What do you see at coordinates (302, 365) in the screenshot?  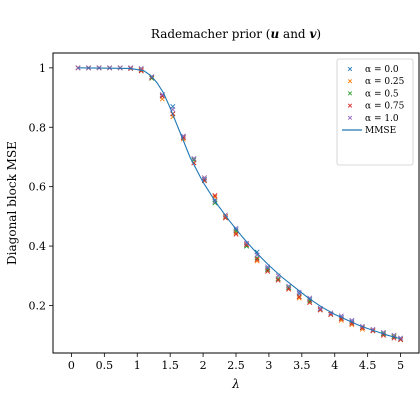 I see `x-tick-label: 3.5` at bounding box center [302, 365].